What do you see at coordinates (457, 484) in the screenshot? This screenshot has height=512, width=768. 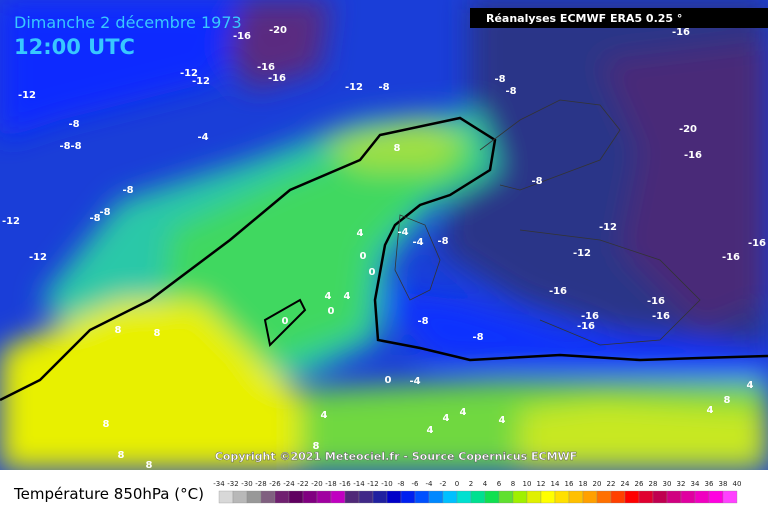 I see `scale-label: 0` at bounding box center [457, 484].